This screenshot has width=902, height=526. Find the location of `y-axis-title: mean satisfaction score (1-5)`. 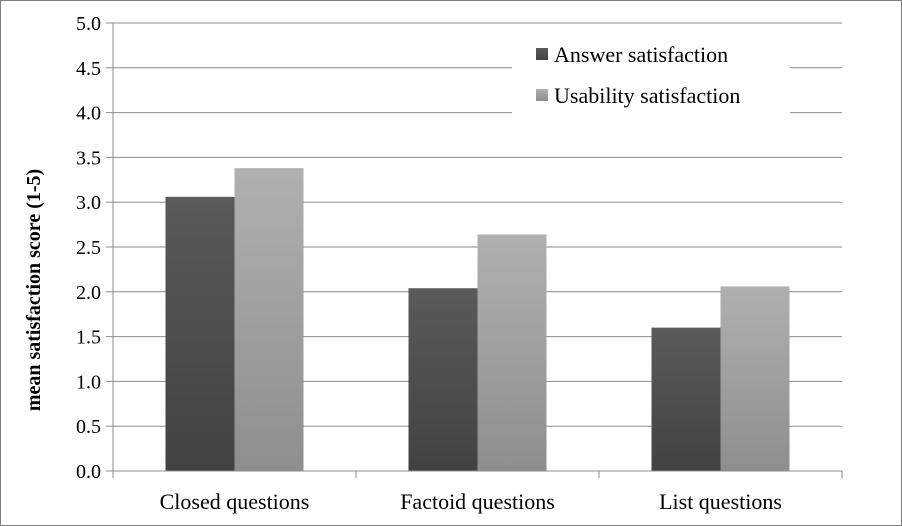

y-axis-title: mean satisfaction score (1-5) is located at coordinates (34, 290).